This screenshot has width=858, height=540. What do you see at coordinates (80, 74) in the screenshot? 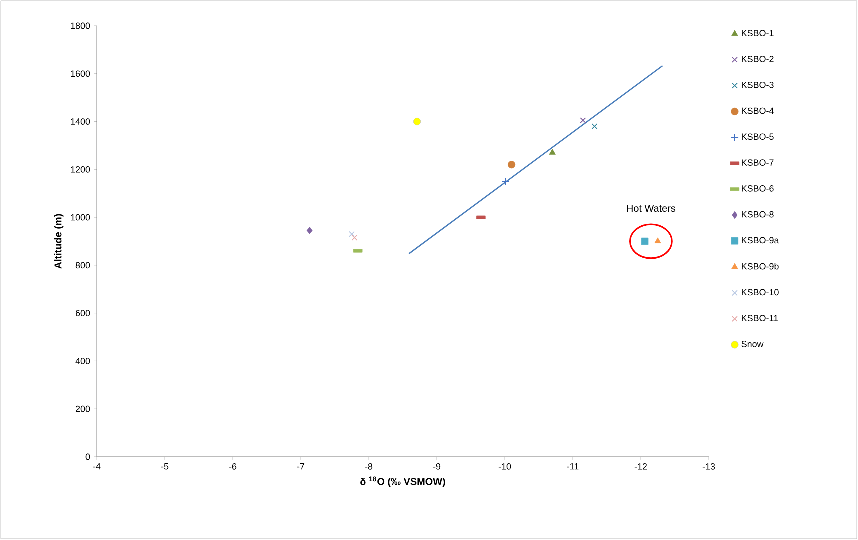
I see `y-tick-label: 1600` at bounding box center [80, 74].